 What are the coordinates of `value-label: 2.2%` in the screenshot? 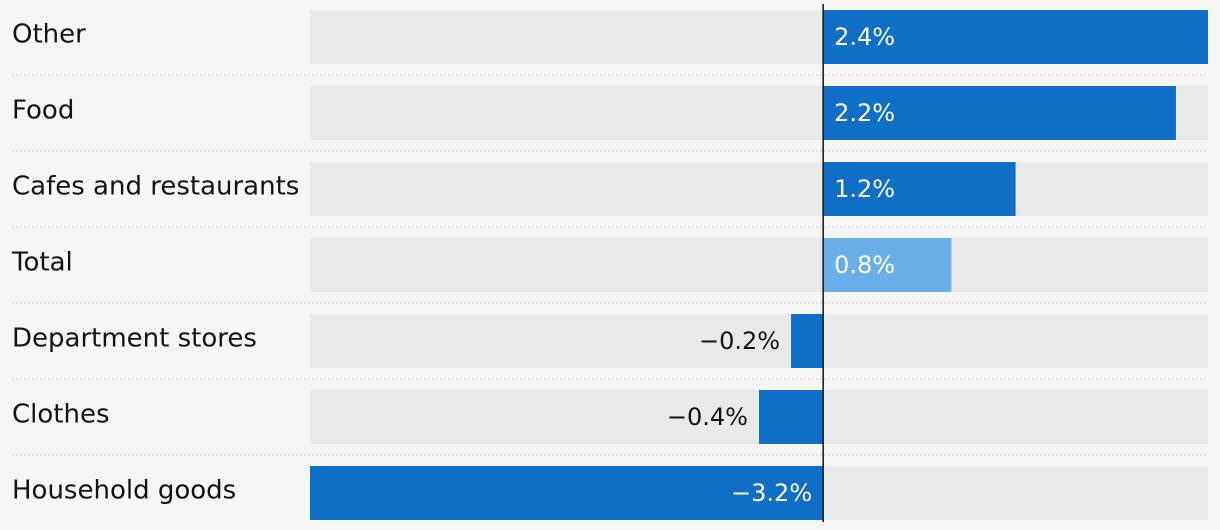 It's located at (864, 113).